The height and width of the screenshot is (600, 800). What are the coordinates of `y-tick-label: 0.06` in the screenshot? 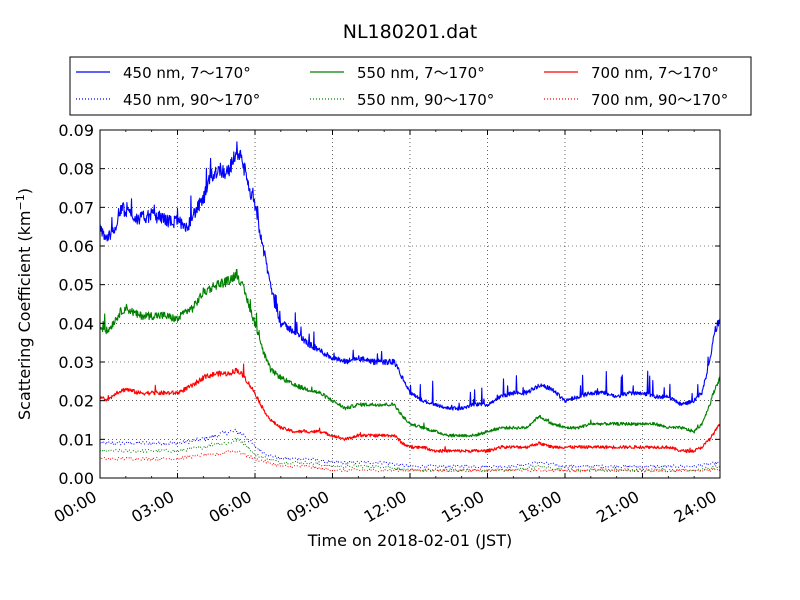 It's located at (76, 246).